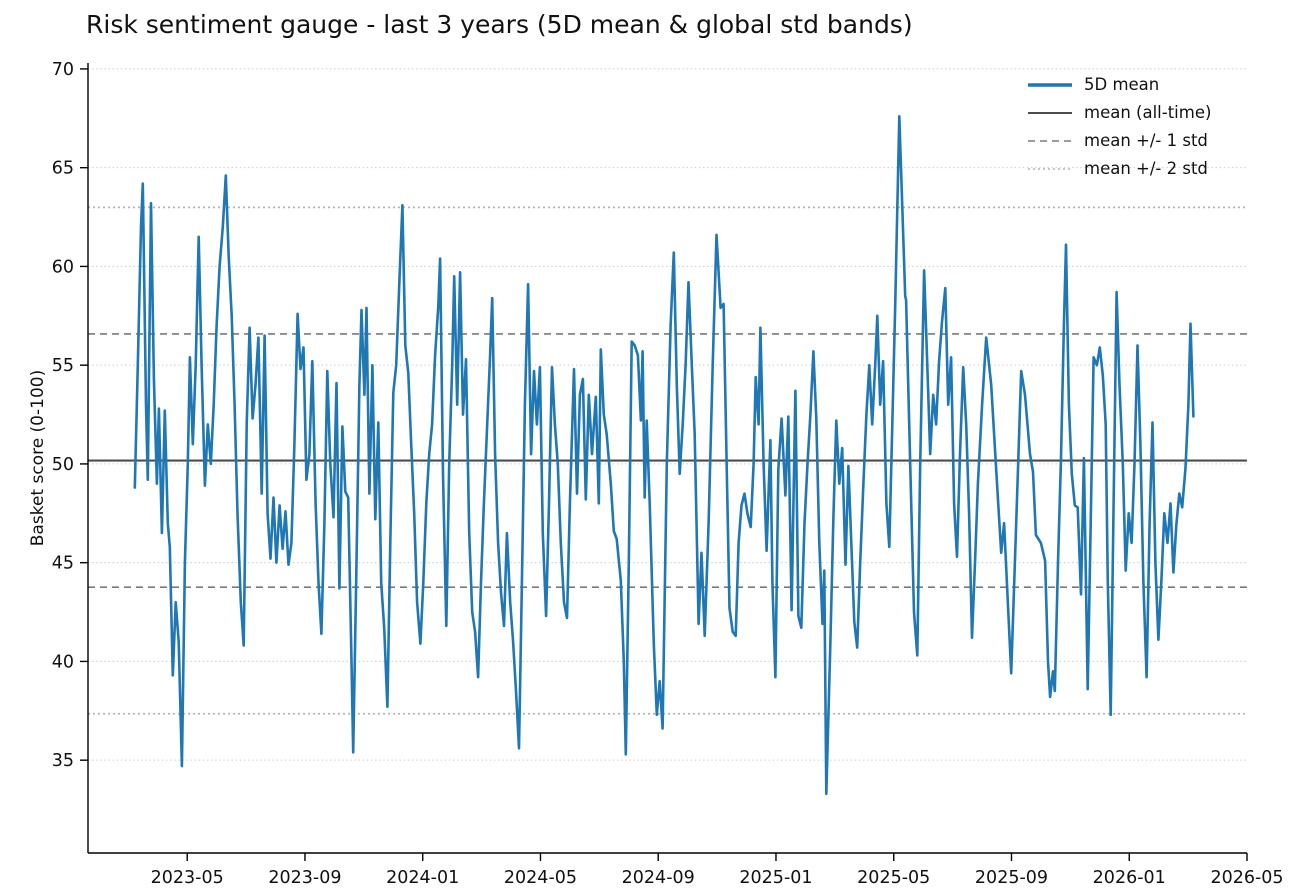  I want to click on x-tick-label: 2023-09, so click(304, 878).